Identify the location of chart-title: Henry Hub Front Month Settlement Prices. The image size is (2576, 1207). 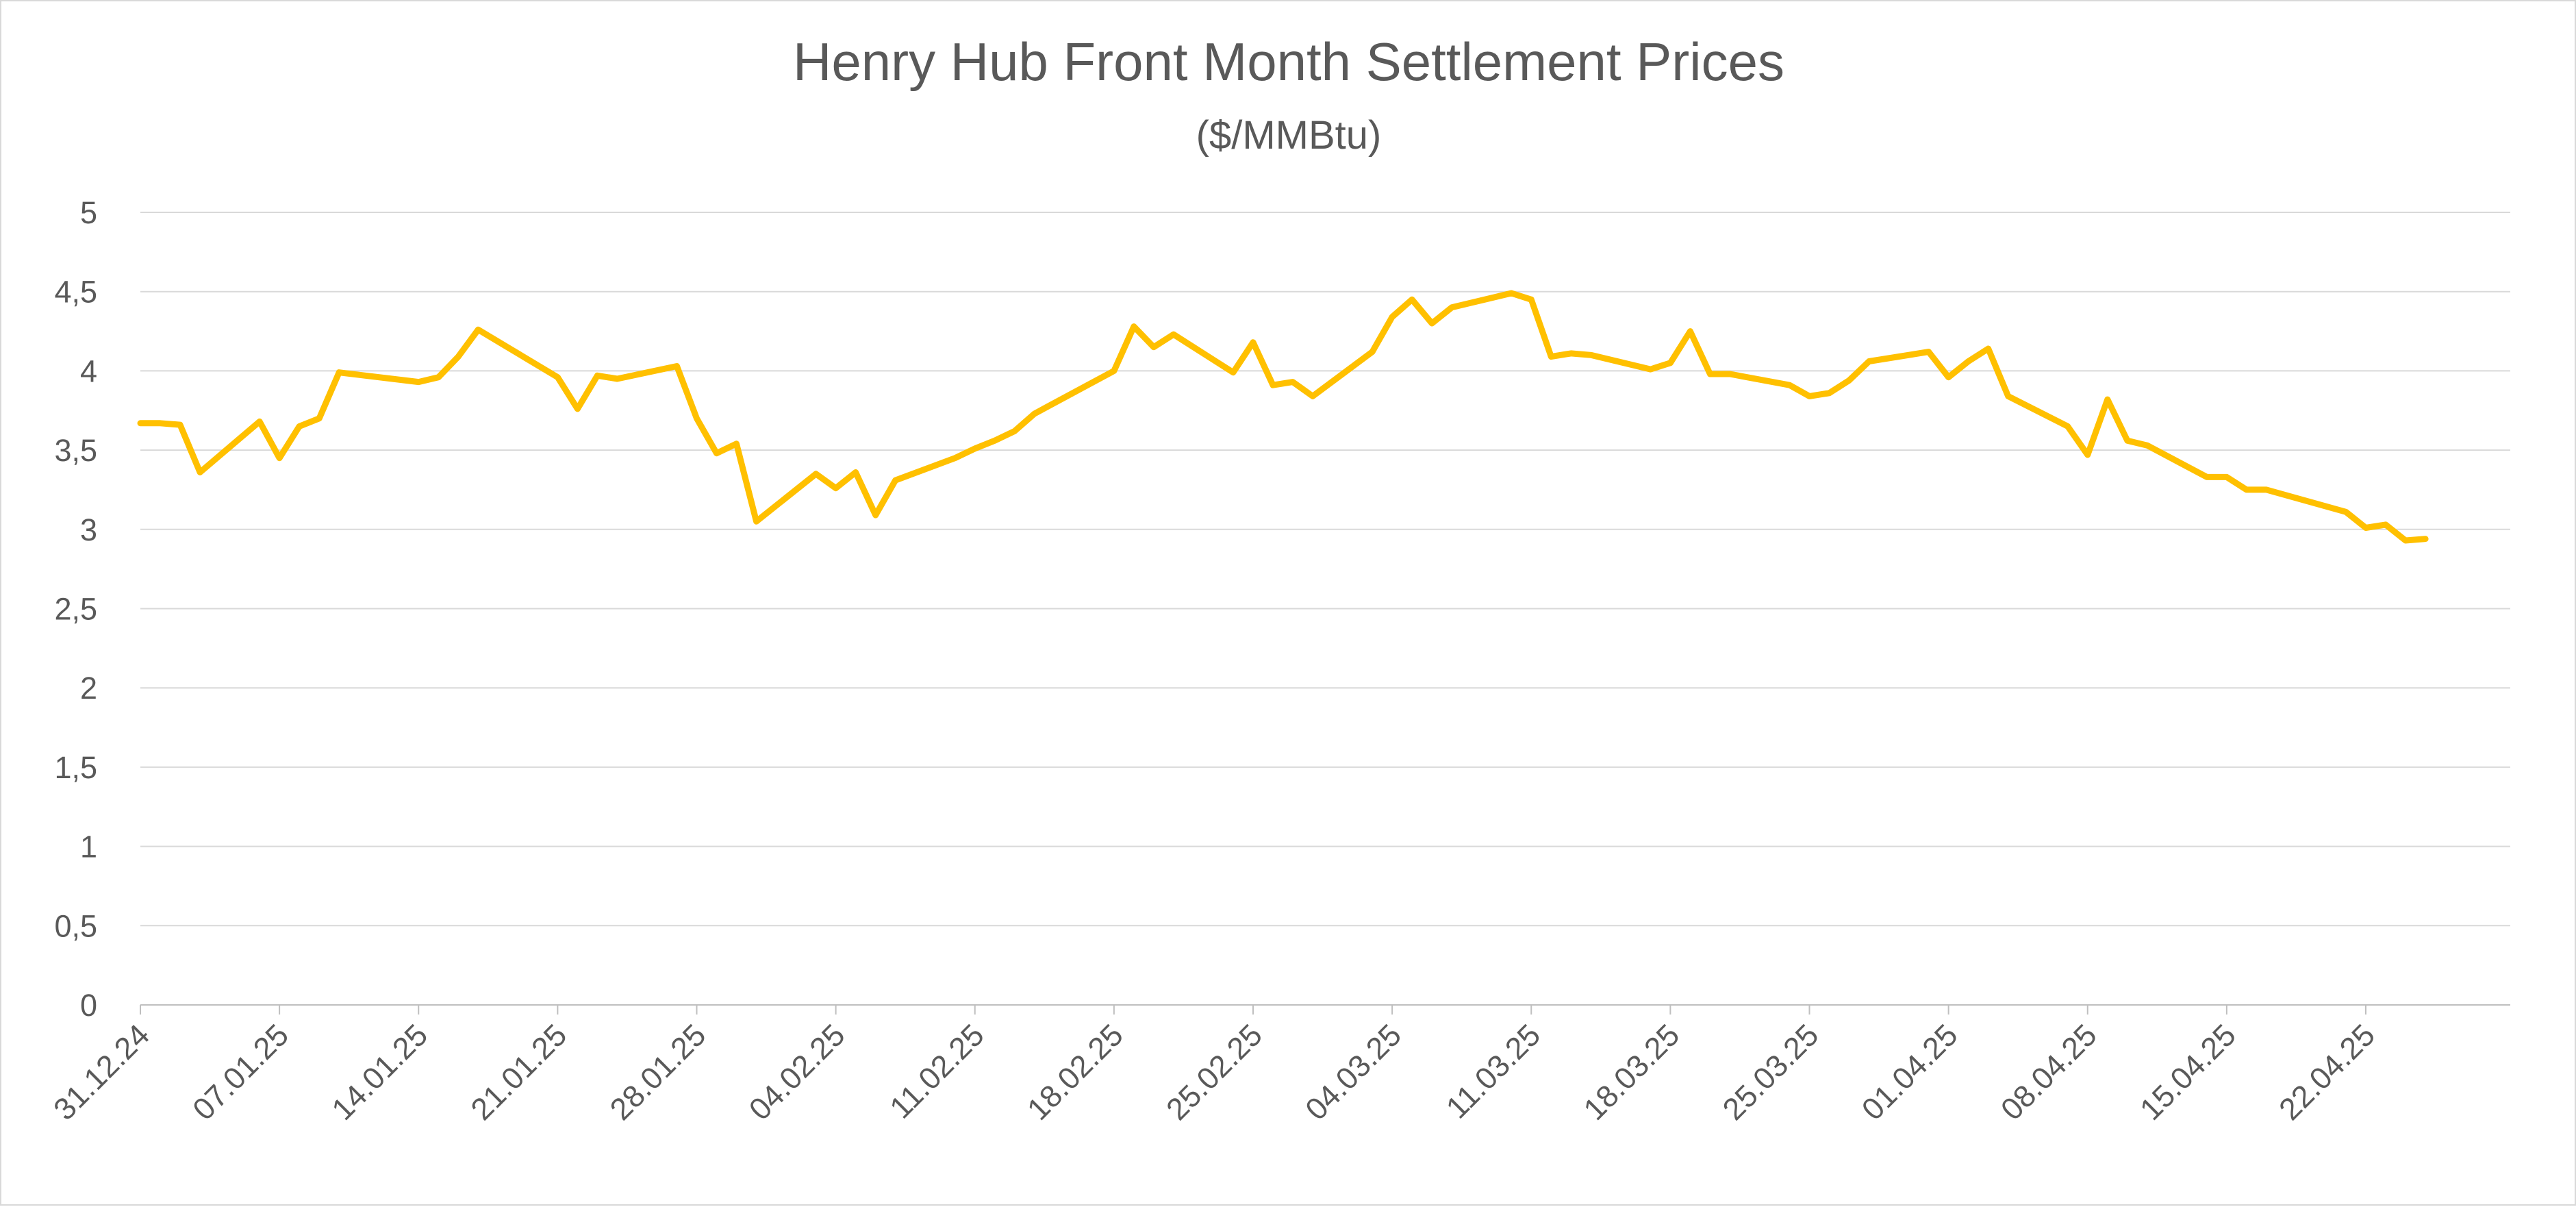
(1288, 62).